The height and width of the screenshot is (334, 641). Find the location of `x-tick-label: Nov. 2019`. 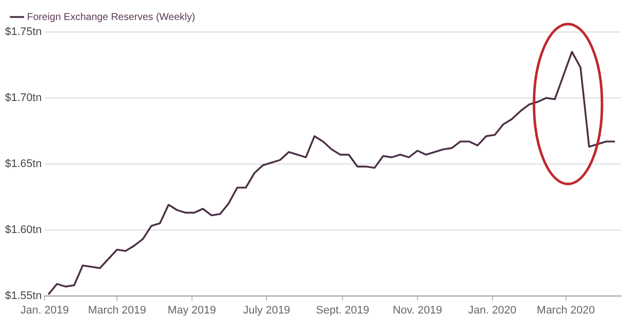

x-tick-label: Nov. 2019 is located at coordinates (417, 310).